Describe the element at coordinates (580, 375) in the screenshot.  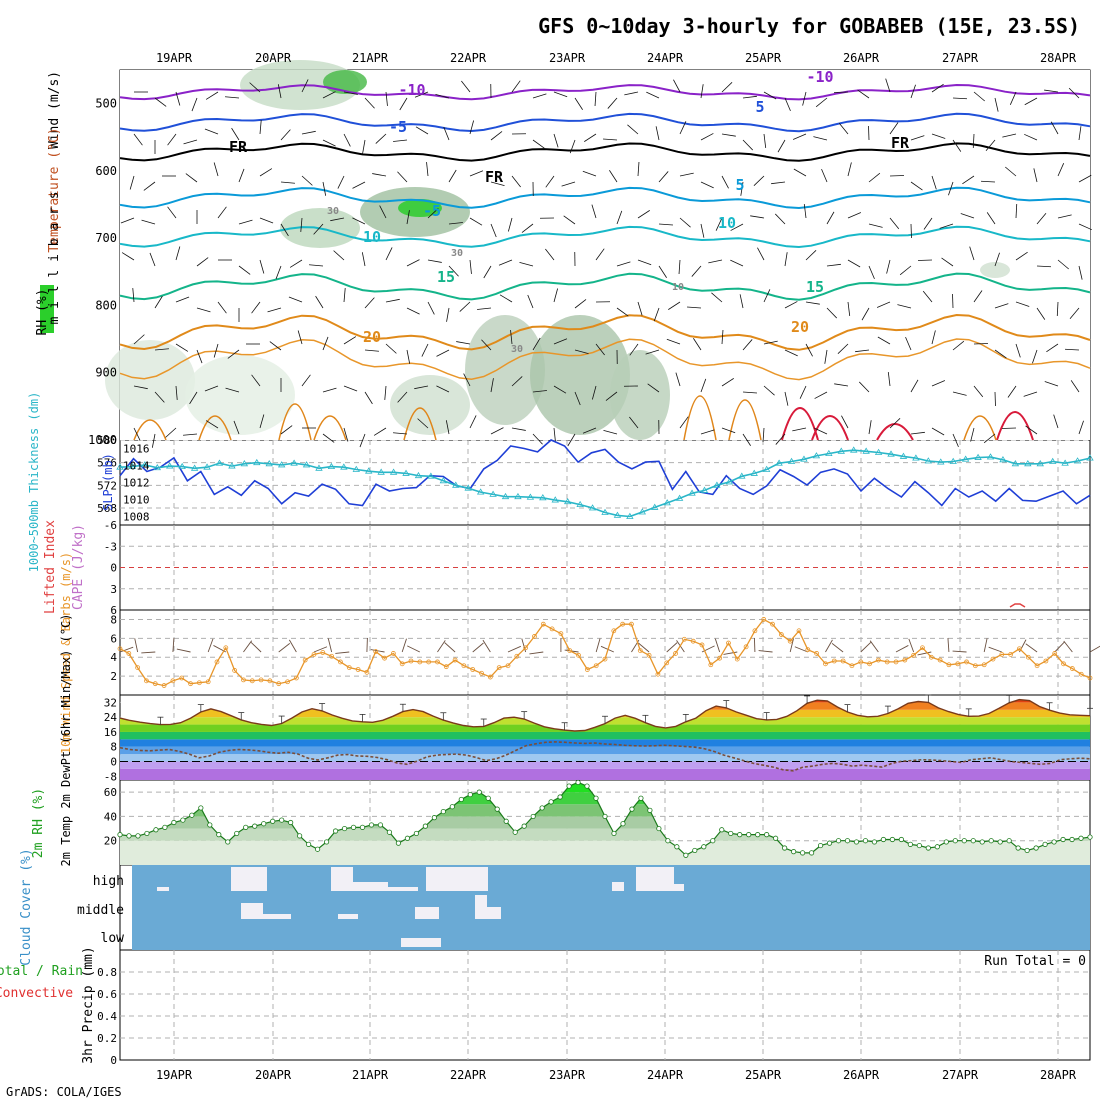
I see `rh-shading` at that location.